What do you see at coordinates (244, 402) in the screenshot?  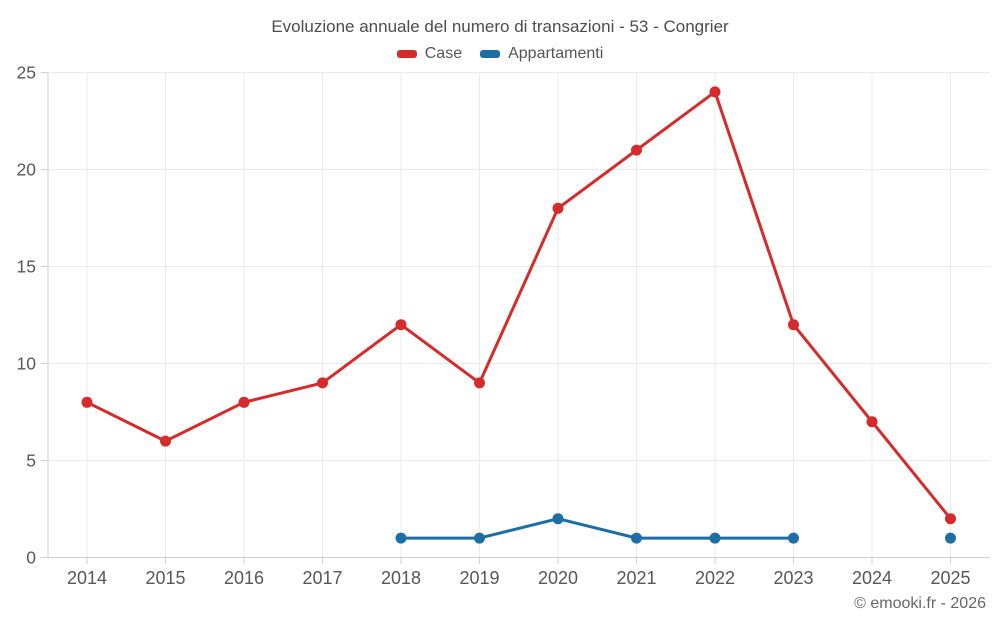 I see `data-point-case-2016` at bounding box center [244, 402].